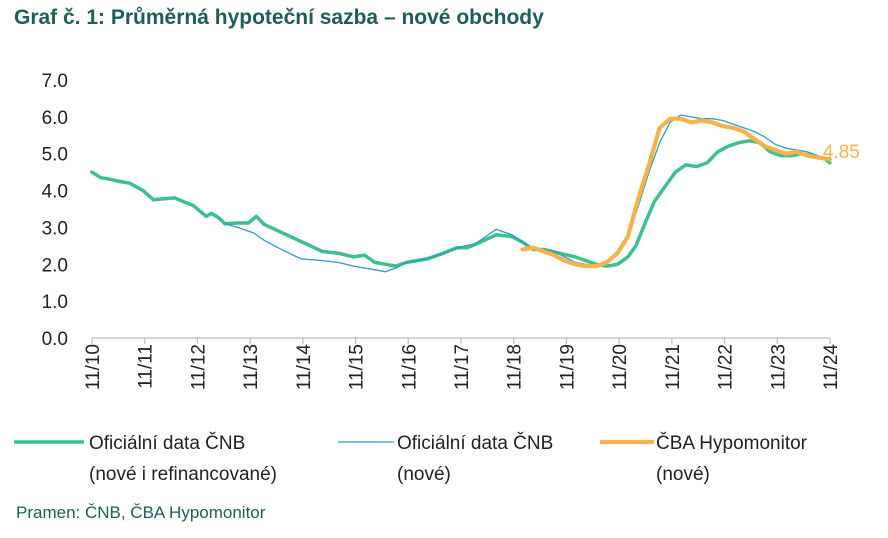  Describe the element at coordinates (55, 265) in the screenshot. I see `y-tick-label: 2.0` at that location.